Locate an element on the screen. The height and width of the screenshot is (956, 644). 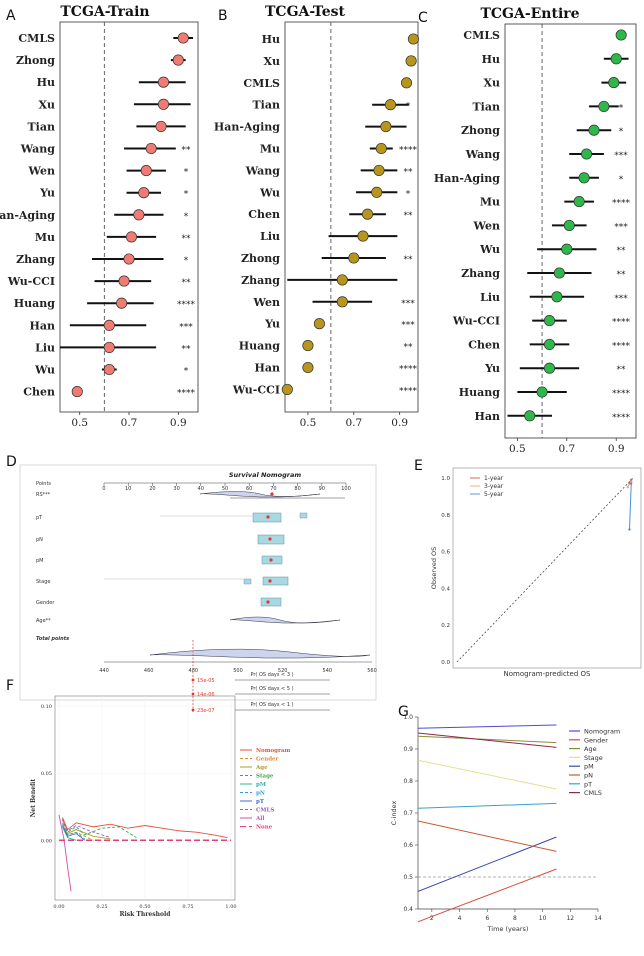
panel-label-a: A is located at coordinates (11, 16).